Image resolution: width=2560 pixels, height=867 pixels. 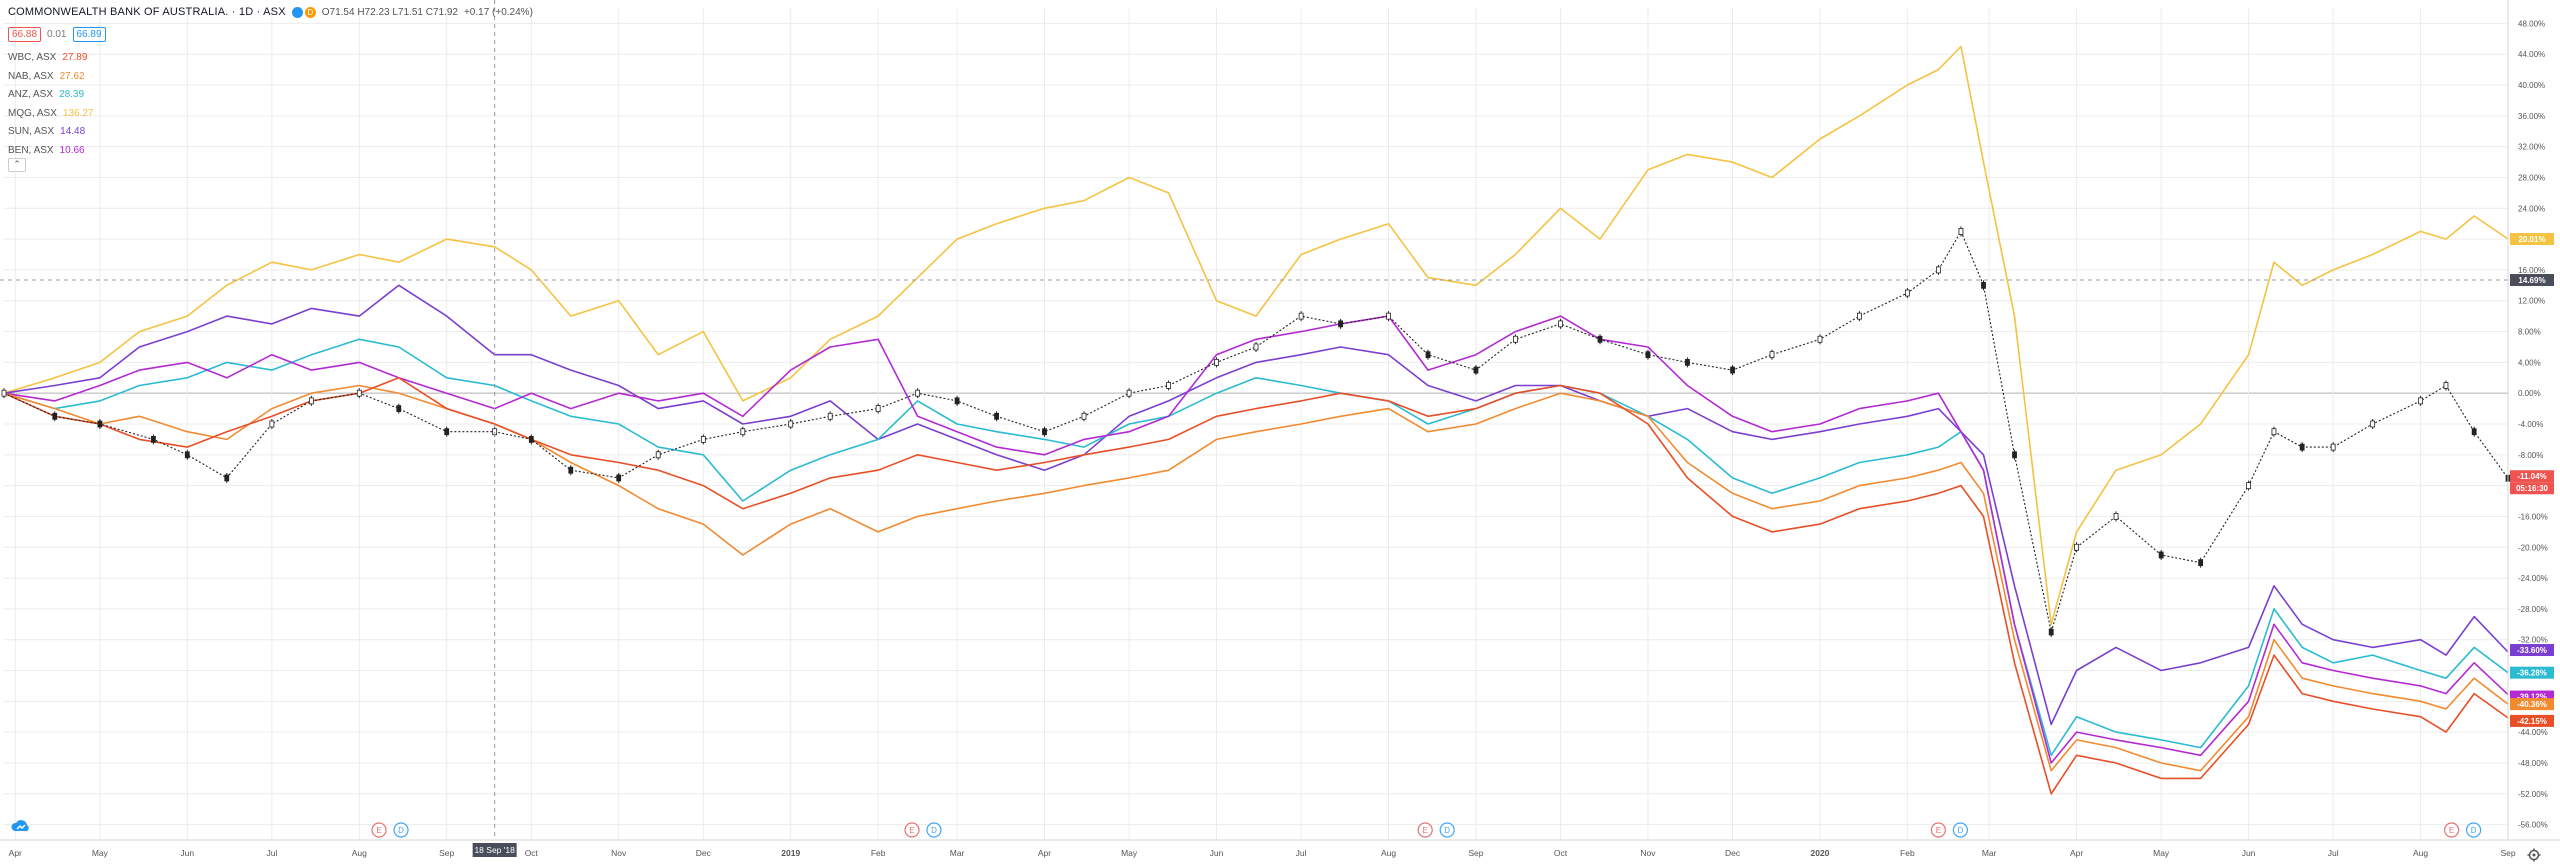 I want to click on market-status-dot, so click(x=297, y=12).